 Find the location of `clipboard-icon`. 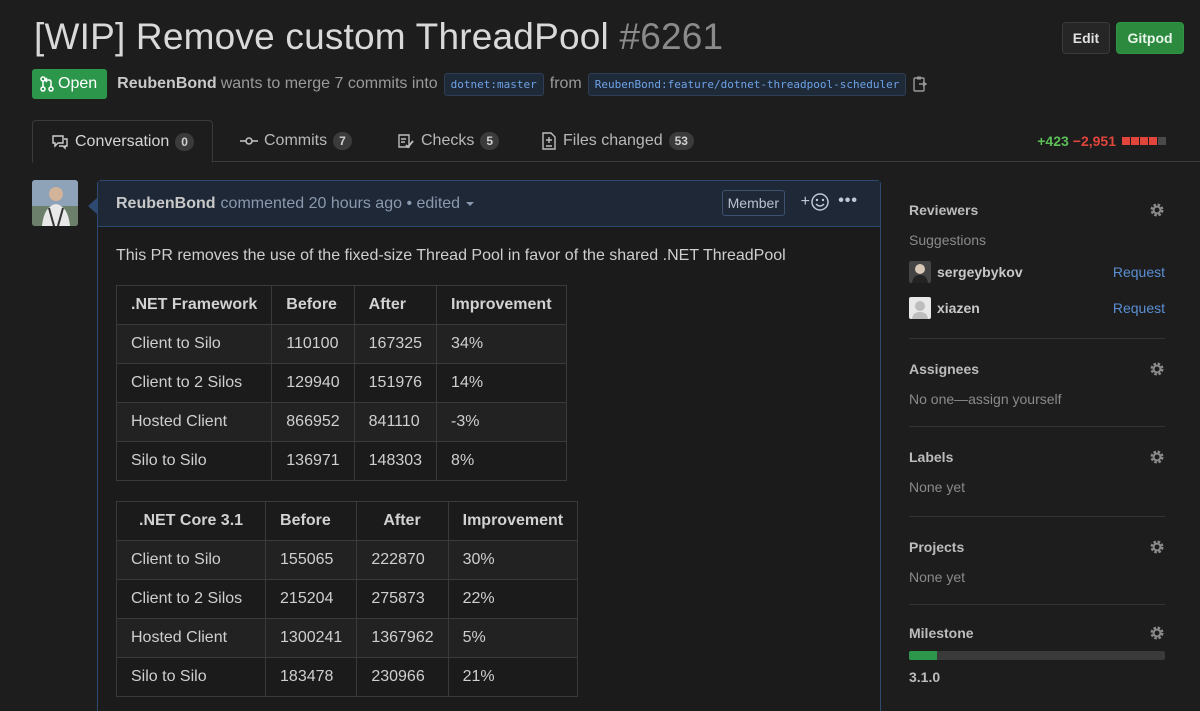

clipboard-icon is located at coordinates (920, 84).